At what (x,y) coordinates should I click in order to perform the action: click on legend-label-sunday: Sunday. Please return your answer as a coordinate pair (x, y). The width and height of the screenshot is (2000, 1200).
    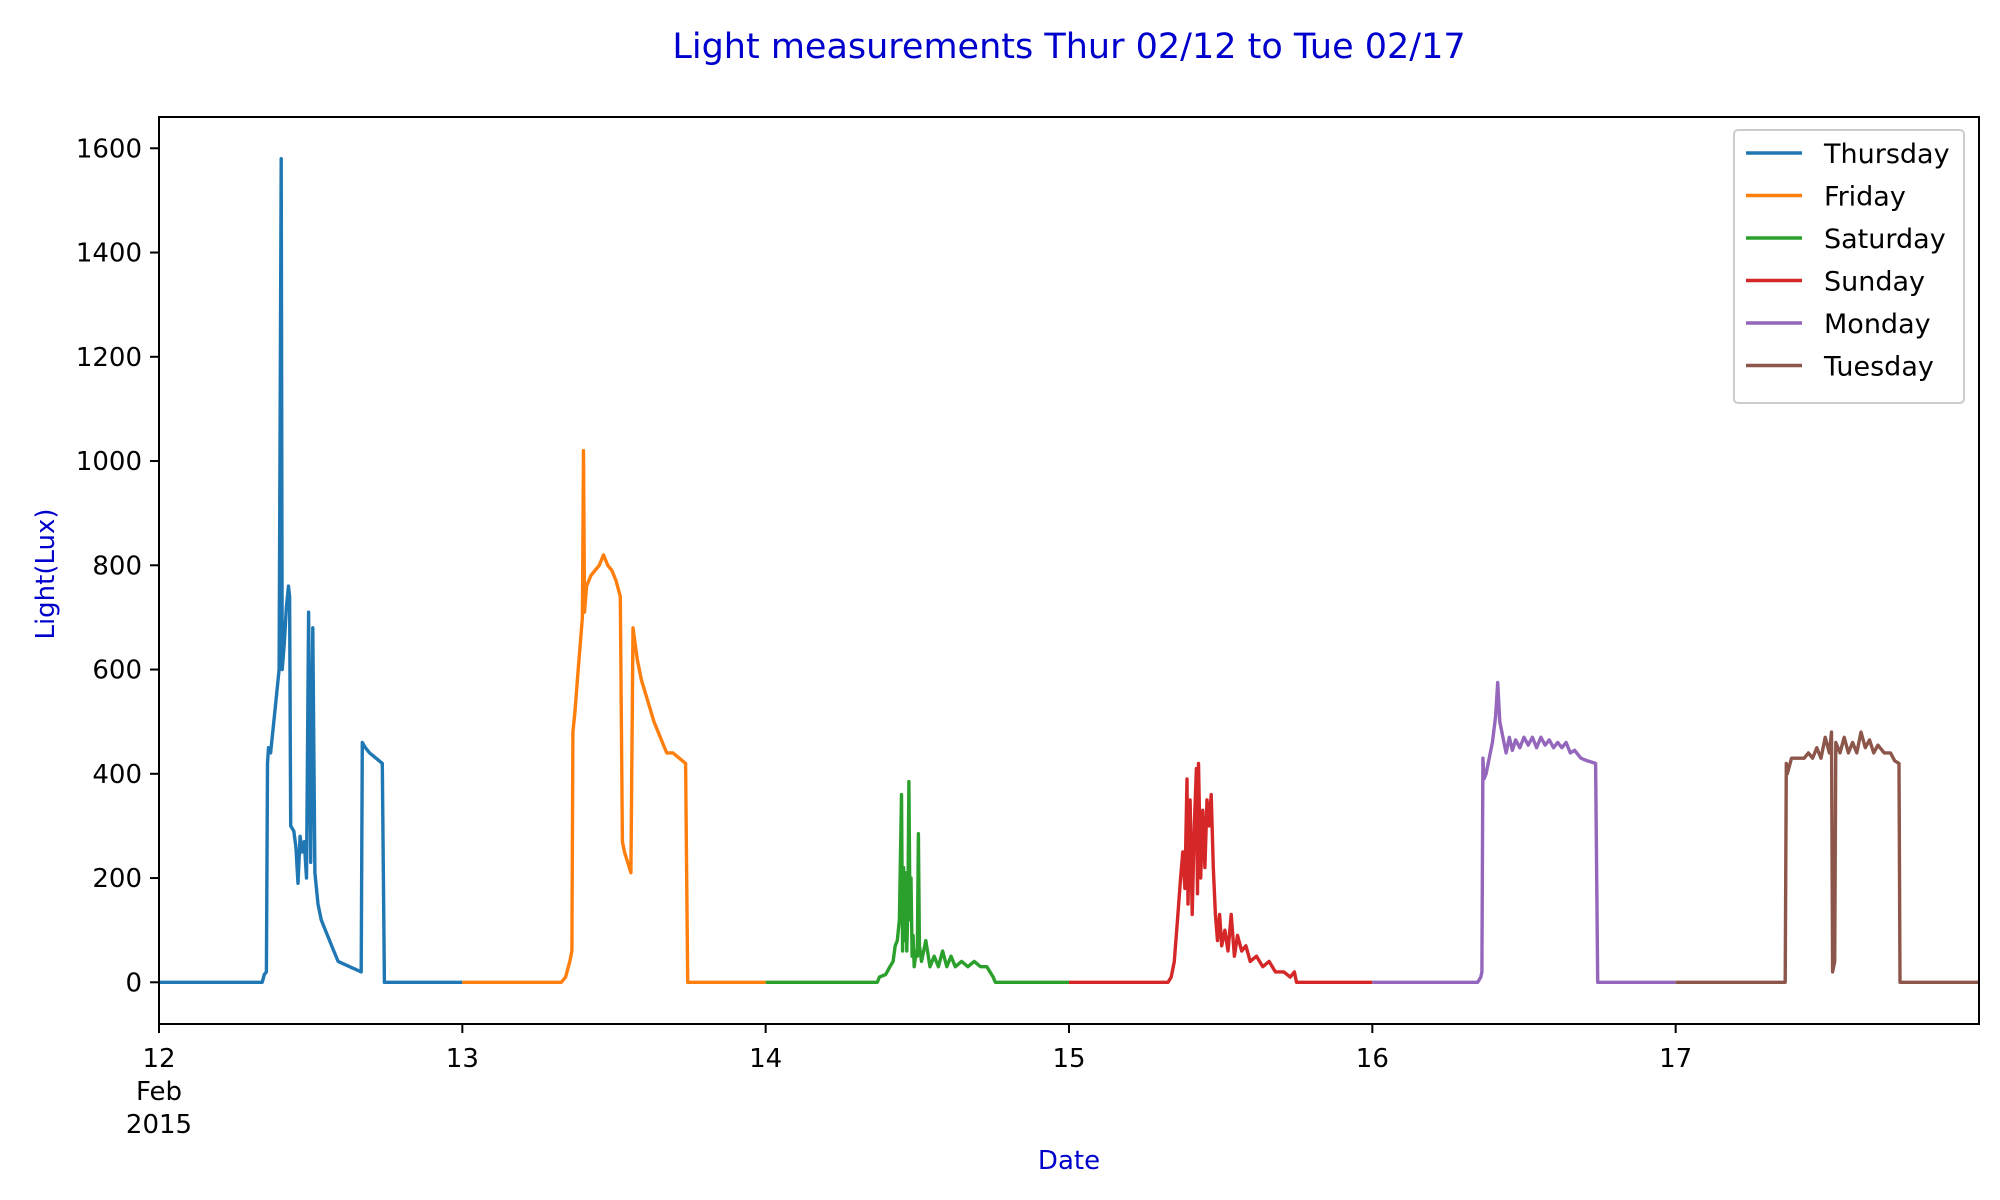
    Looking at the image, I should click on (1874, 282).